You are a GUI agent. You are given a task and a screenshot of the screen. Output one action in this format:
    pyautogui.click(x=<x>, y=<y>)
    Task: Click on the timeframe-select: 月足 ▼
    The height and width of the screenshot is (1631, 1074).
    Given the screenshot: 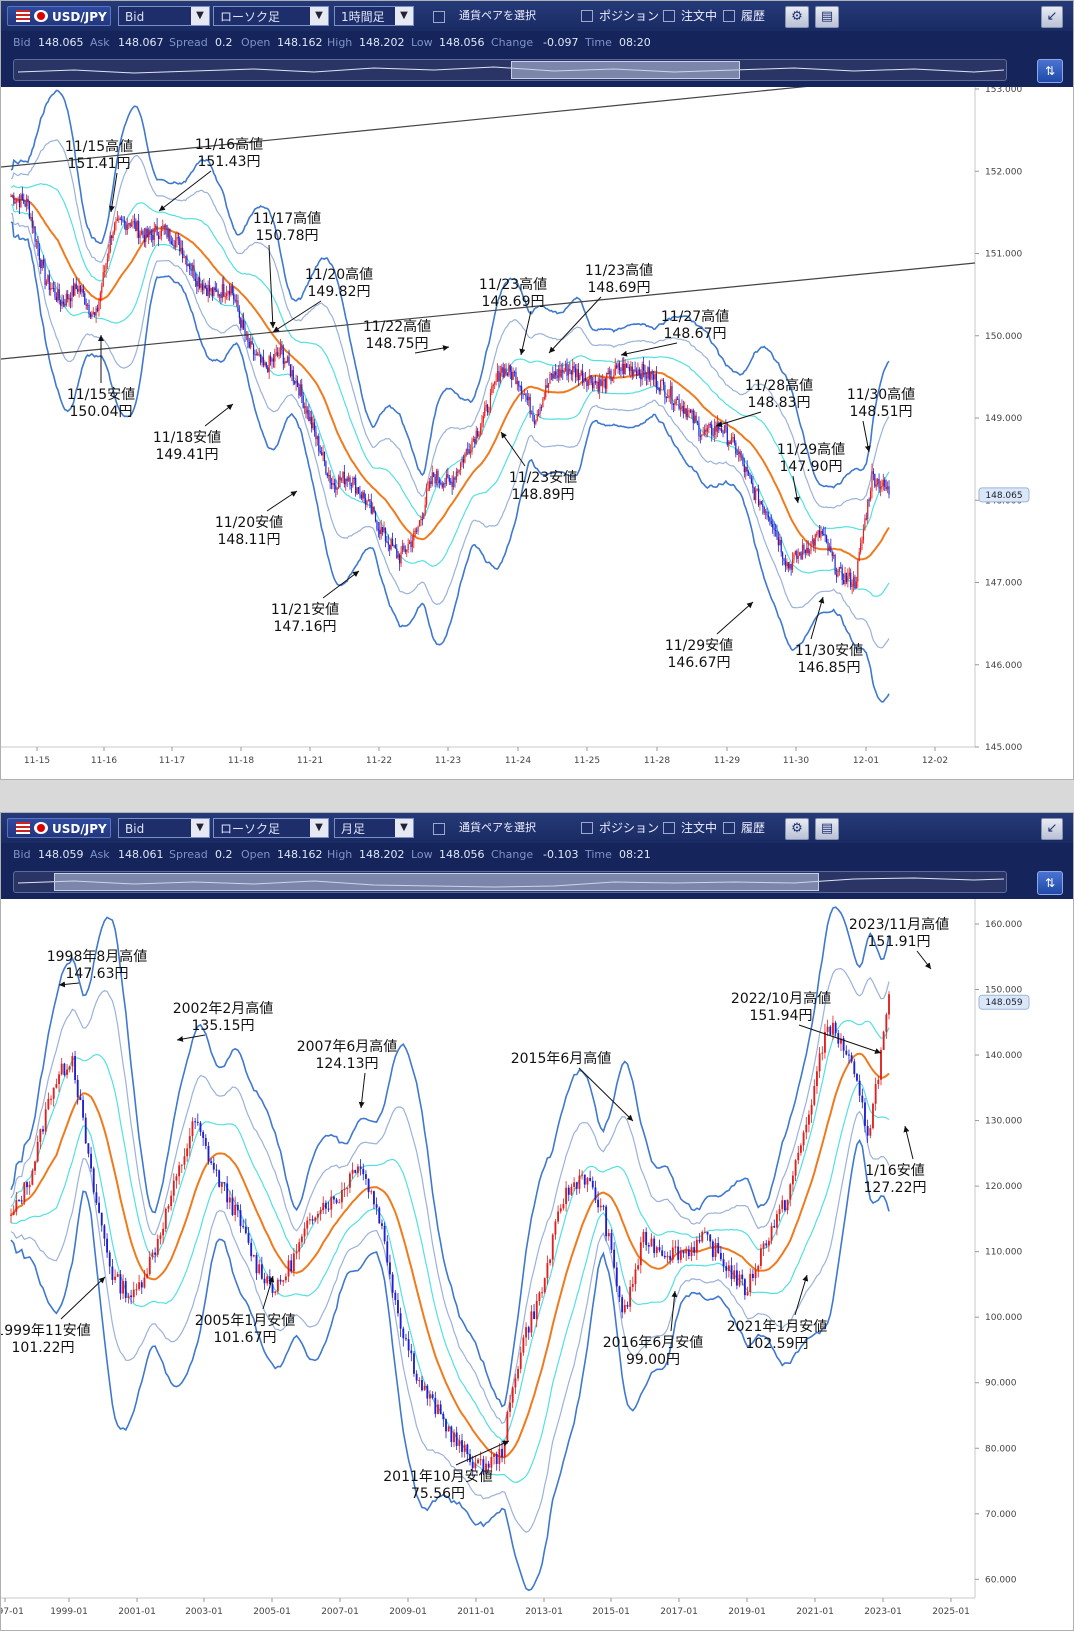 What is the action you would take?
    pyautogui.click(x=374, y=828)
    